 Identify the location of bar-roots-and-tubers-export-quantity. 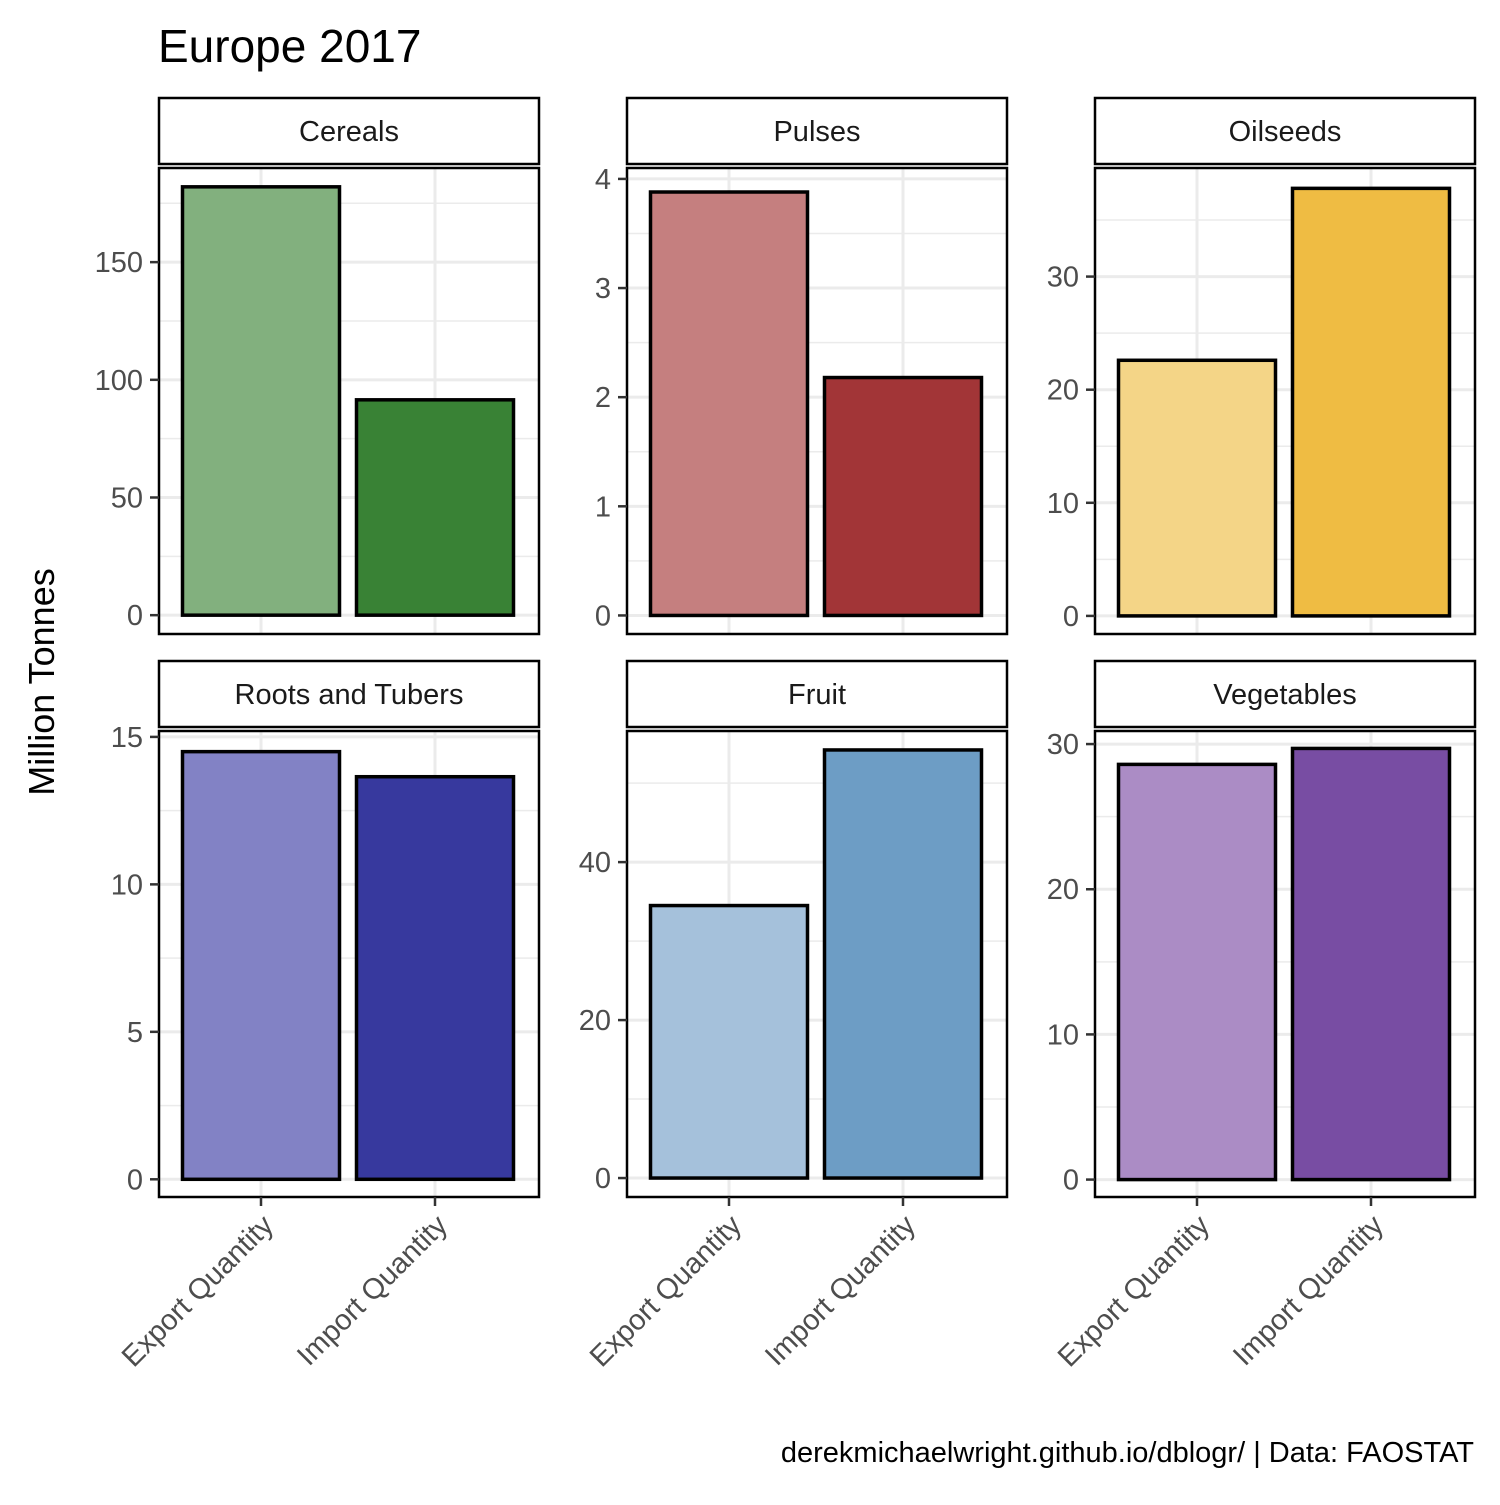
(261, 965).